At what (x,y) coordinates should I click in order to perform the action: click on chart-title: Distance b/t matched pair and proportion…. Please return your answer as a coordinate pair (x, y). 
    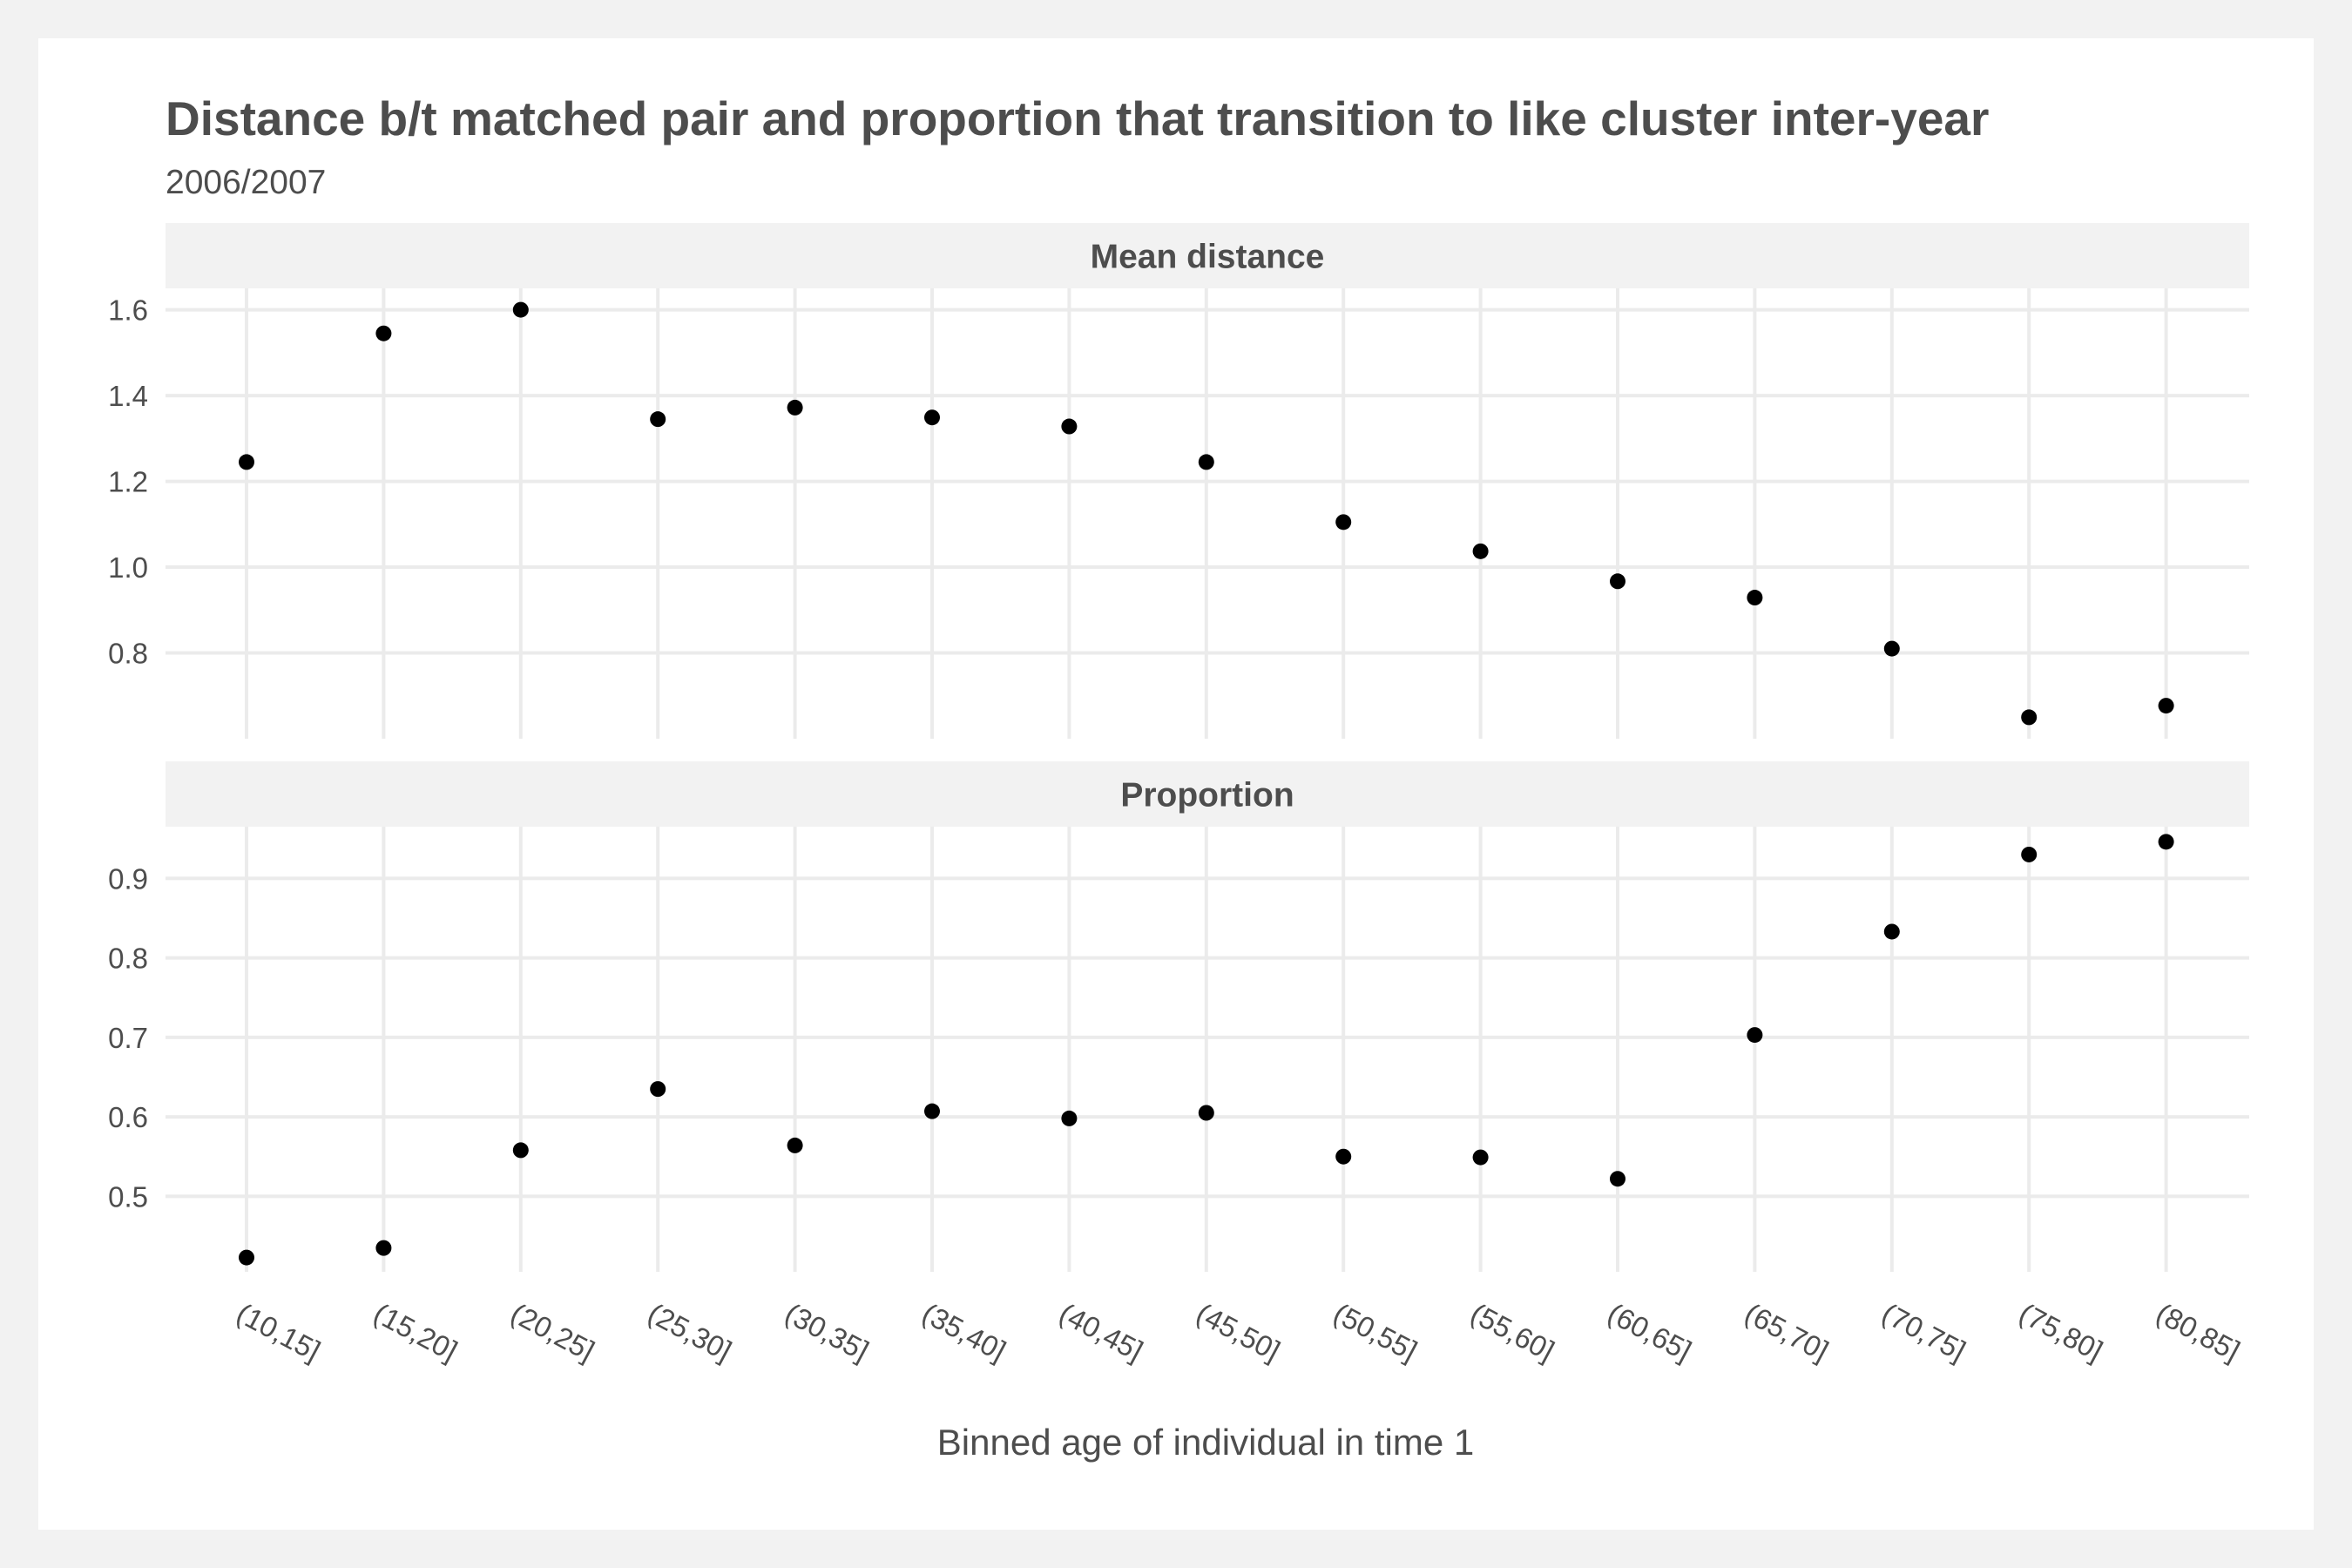
    Looking at the image, I should click on (1077, 118).